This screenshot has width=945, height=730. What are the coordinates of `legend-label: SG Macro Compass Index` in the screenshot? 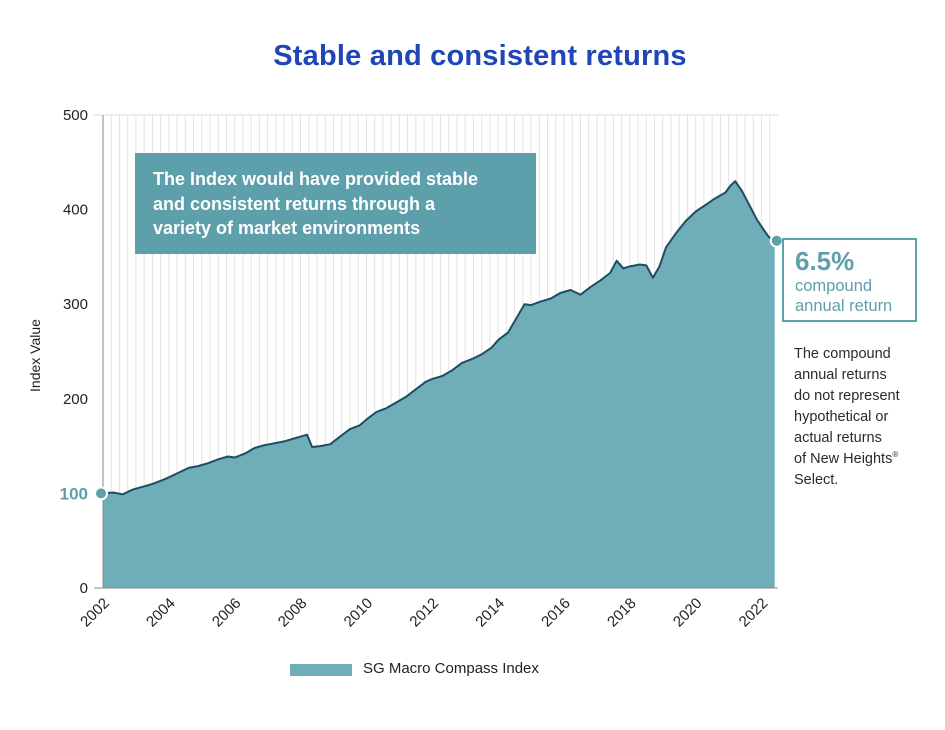 It's located at (451, 668).